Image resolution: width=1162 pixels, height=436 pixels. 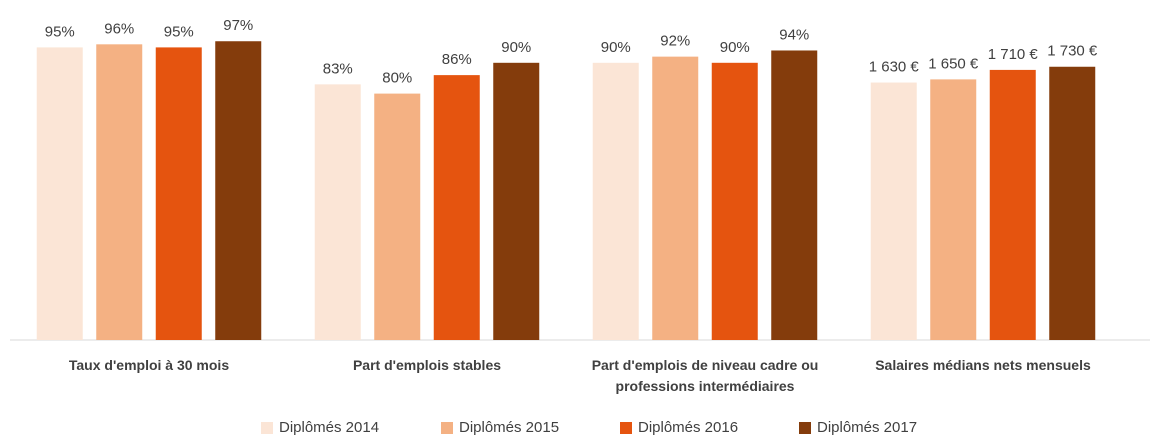 I want to click on legend-entry: Diplômés 2015, so click(x=500, y=427).